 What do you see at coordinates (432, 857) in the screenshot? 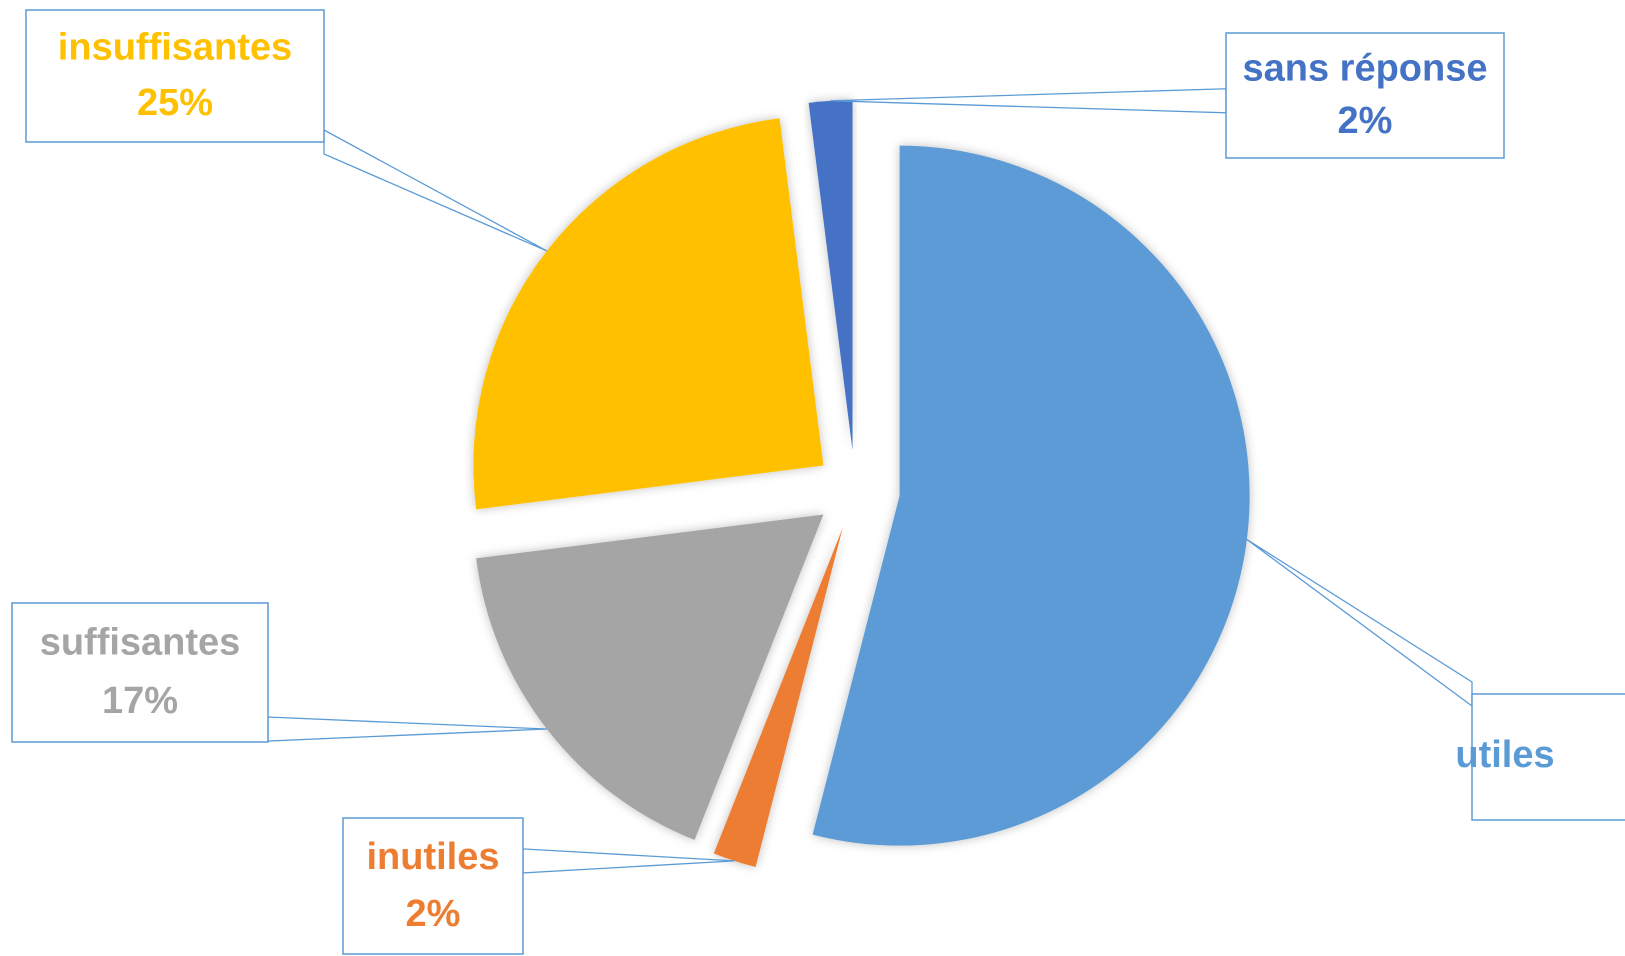
I see `slice-label: inutiles` at bounding box center [432, 857].